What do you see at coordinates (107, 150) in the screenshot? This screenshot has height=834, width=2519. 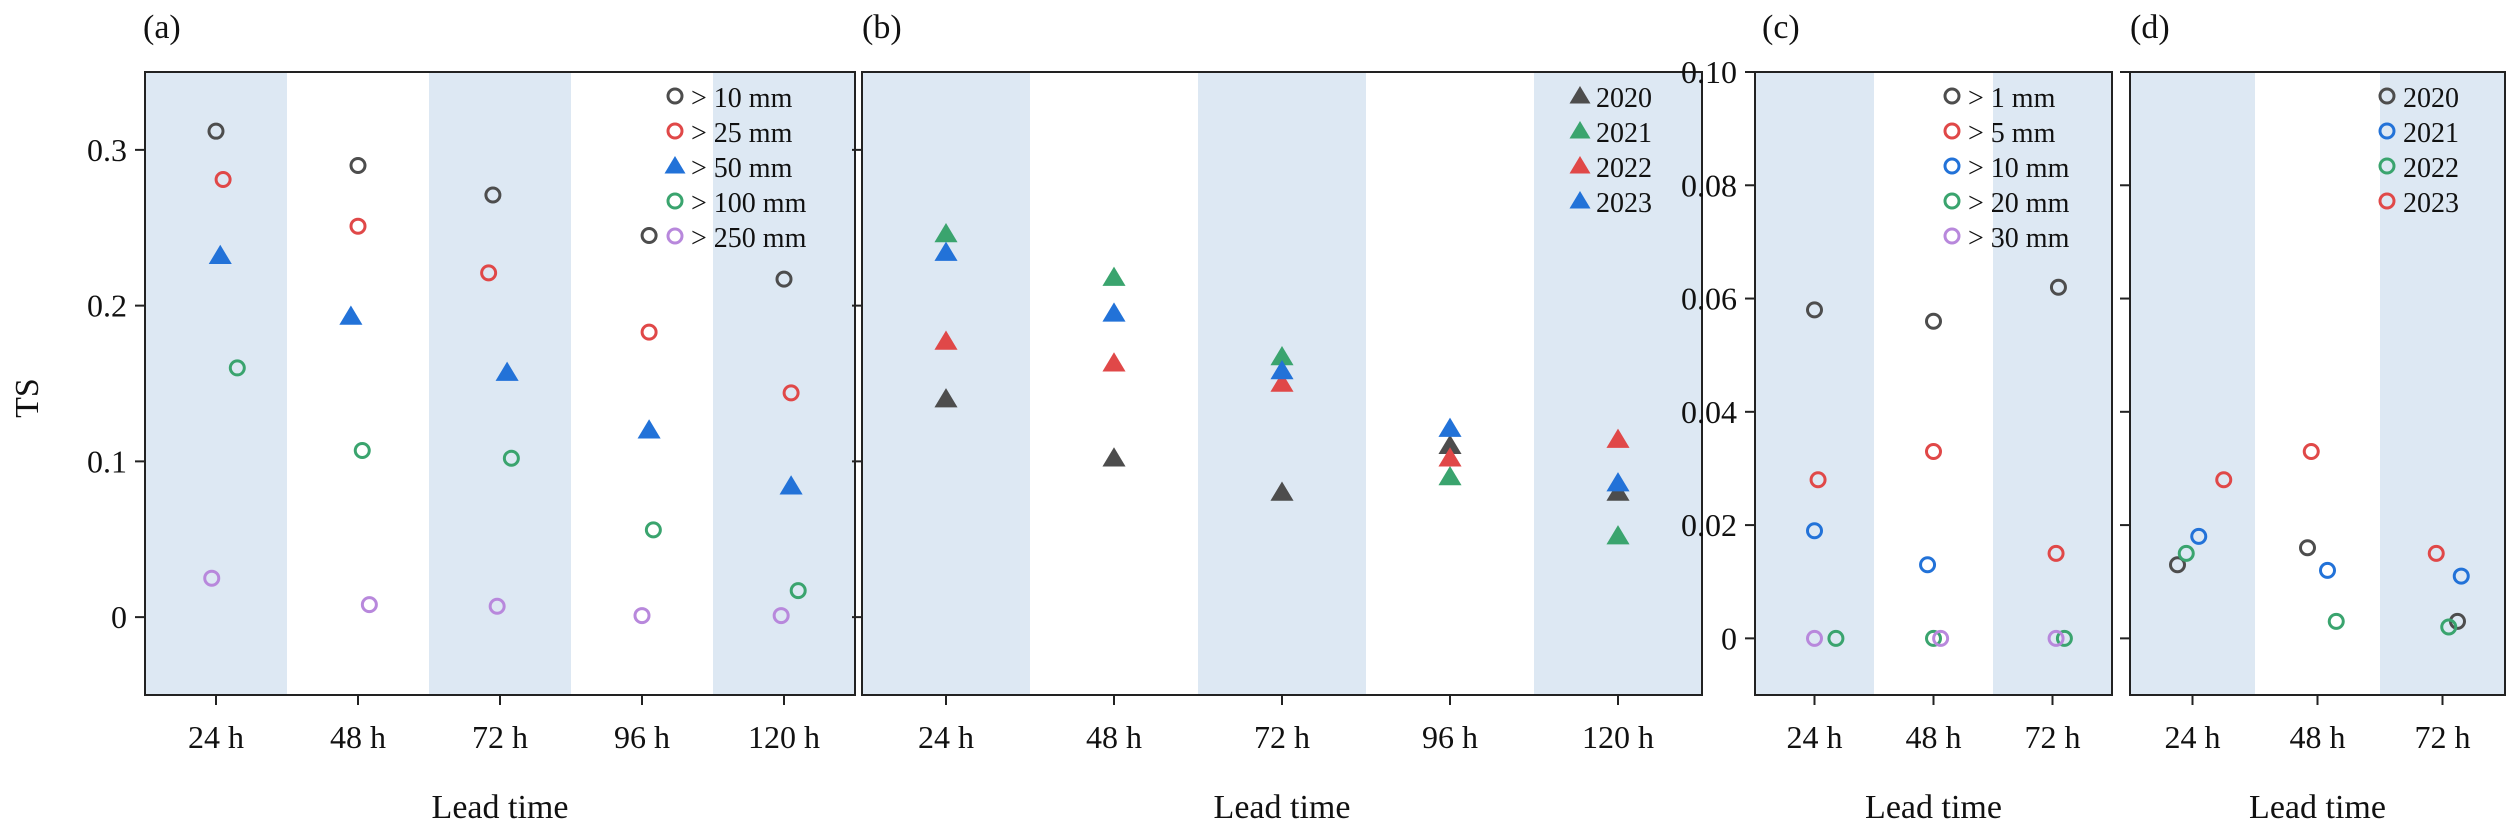 I see `y-tick-label: 0.3` at bounding box center [107, 150].